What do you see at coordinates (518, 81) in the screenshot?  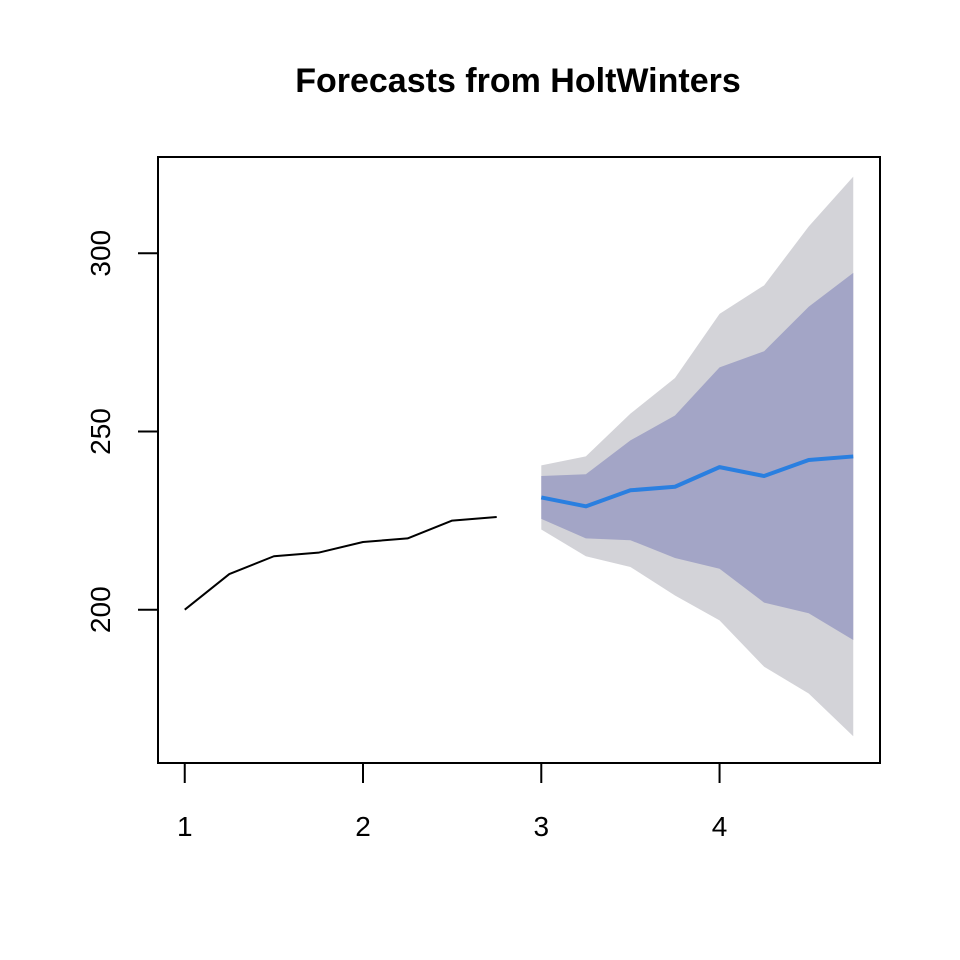 I see `chart-title: Forecasts from HoltWinters` at bounding box center [518, 81].